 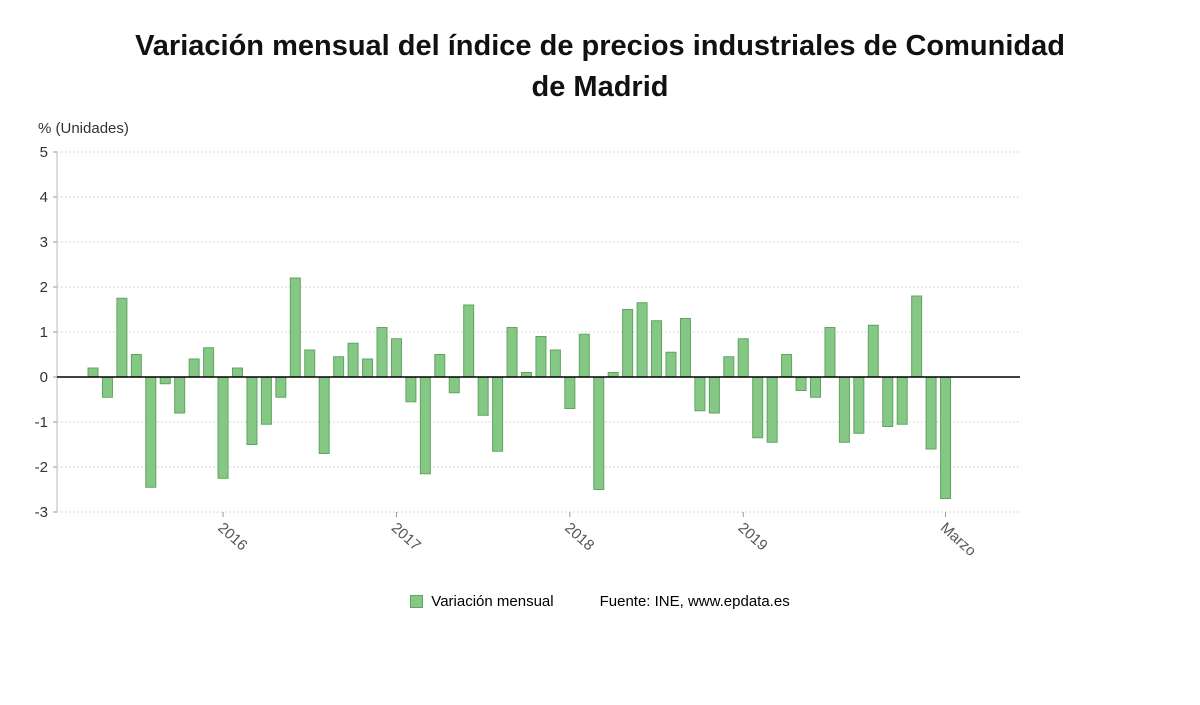 I want to click on legend-item: Variación mensual, so click(x=482, y=601).